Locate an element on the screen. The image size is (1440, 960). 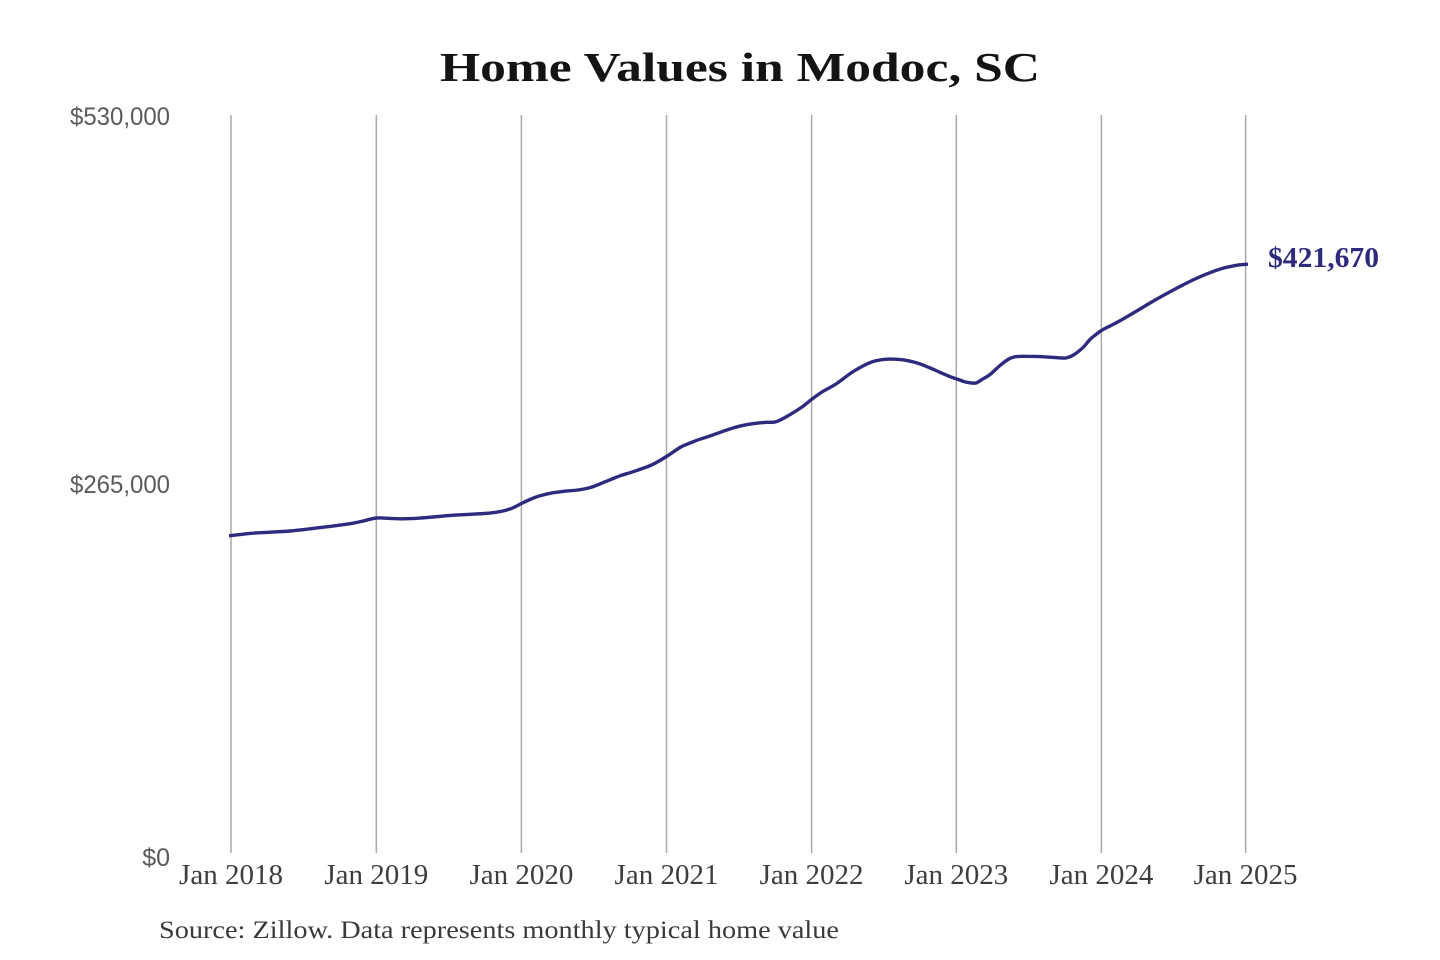
svg-text: Jan 2019 is located at coordinates (376, 875).